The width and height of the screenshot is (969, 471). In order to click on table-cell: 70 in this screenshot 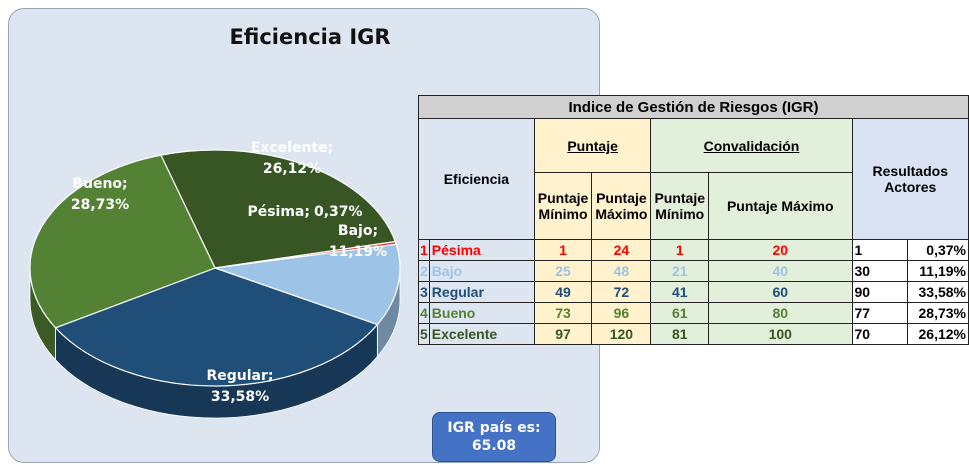, I will do `click(880, 334)`.